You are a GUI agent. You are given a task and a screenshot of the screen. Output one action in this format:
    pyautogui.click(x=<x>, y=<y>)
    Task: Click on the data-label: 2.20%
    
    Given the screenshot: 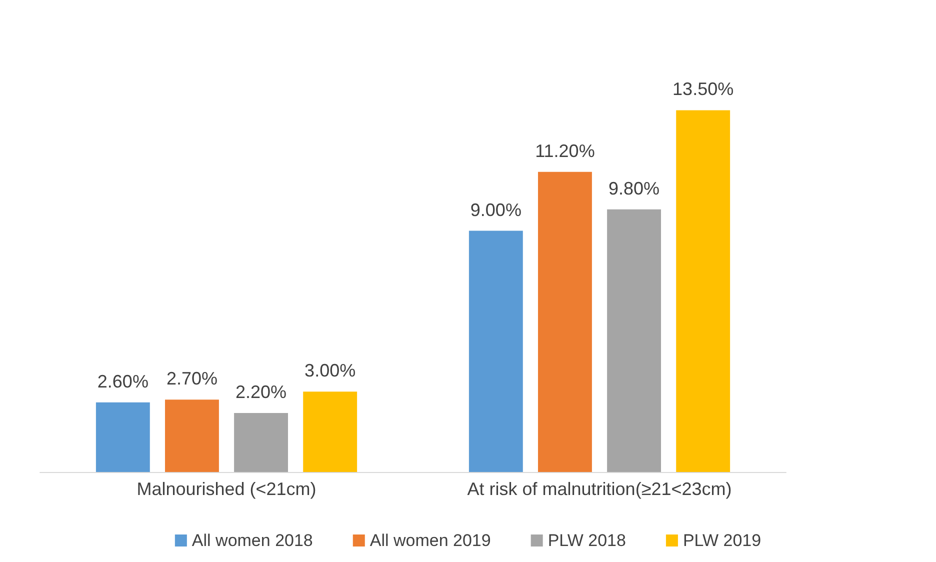 What is the action you would take?
    pyautogui.click(x=261, y=392)
    